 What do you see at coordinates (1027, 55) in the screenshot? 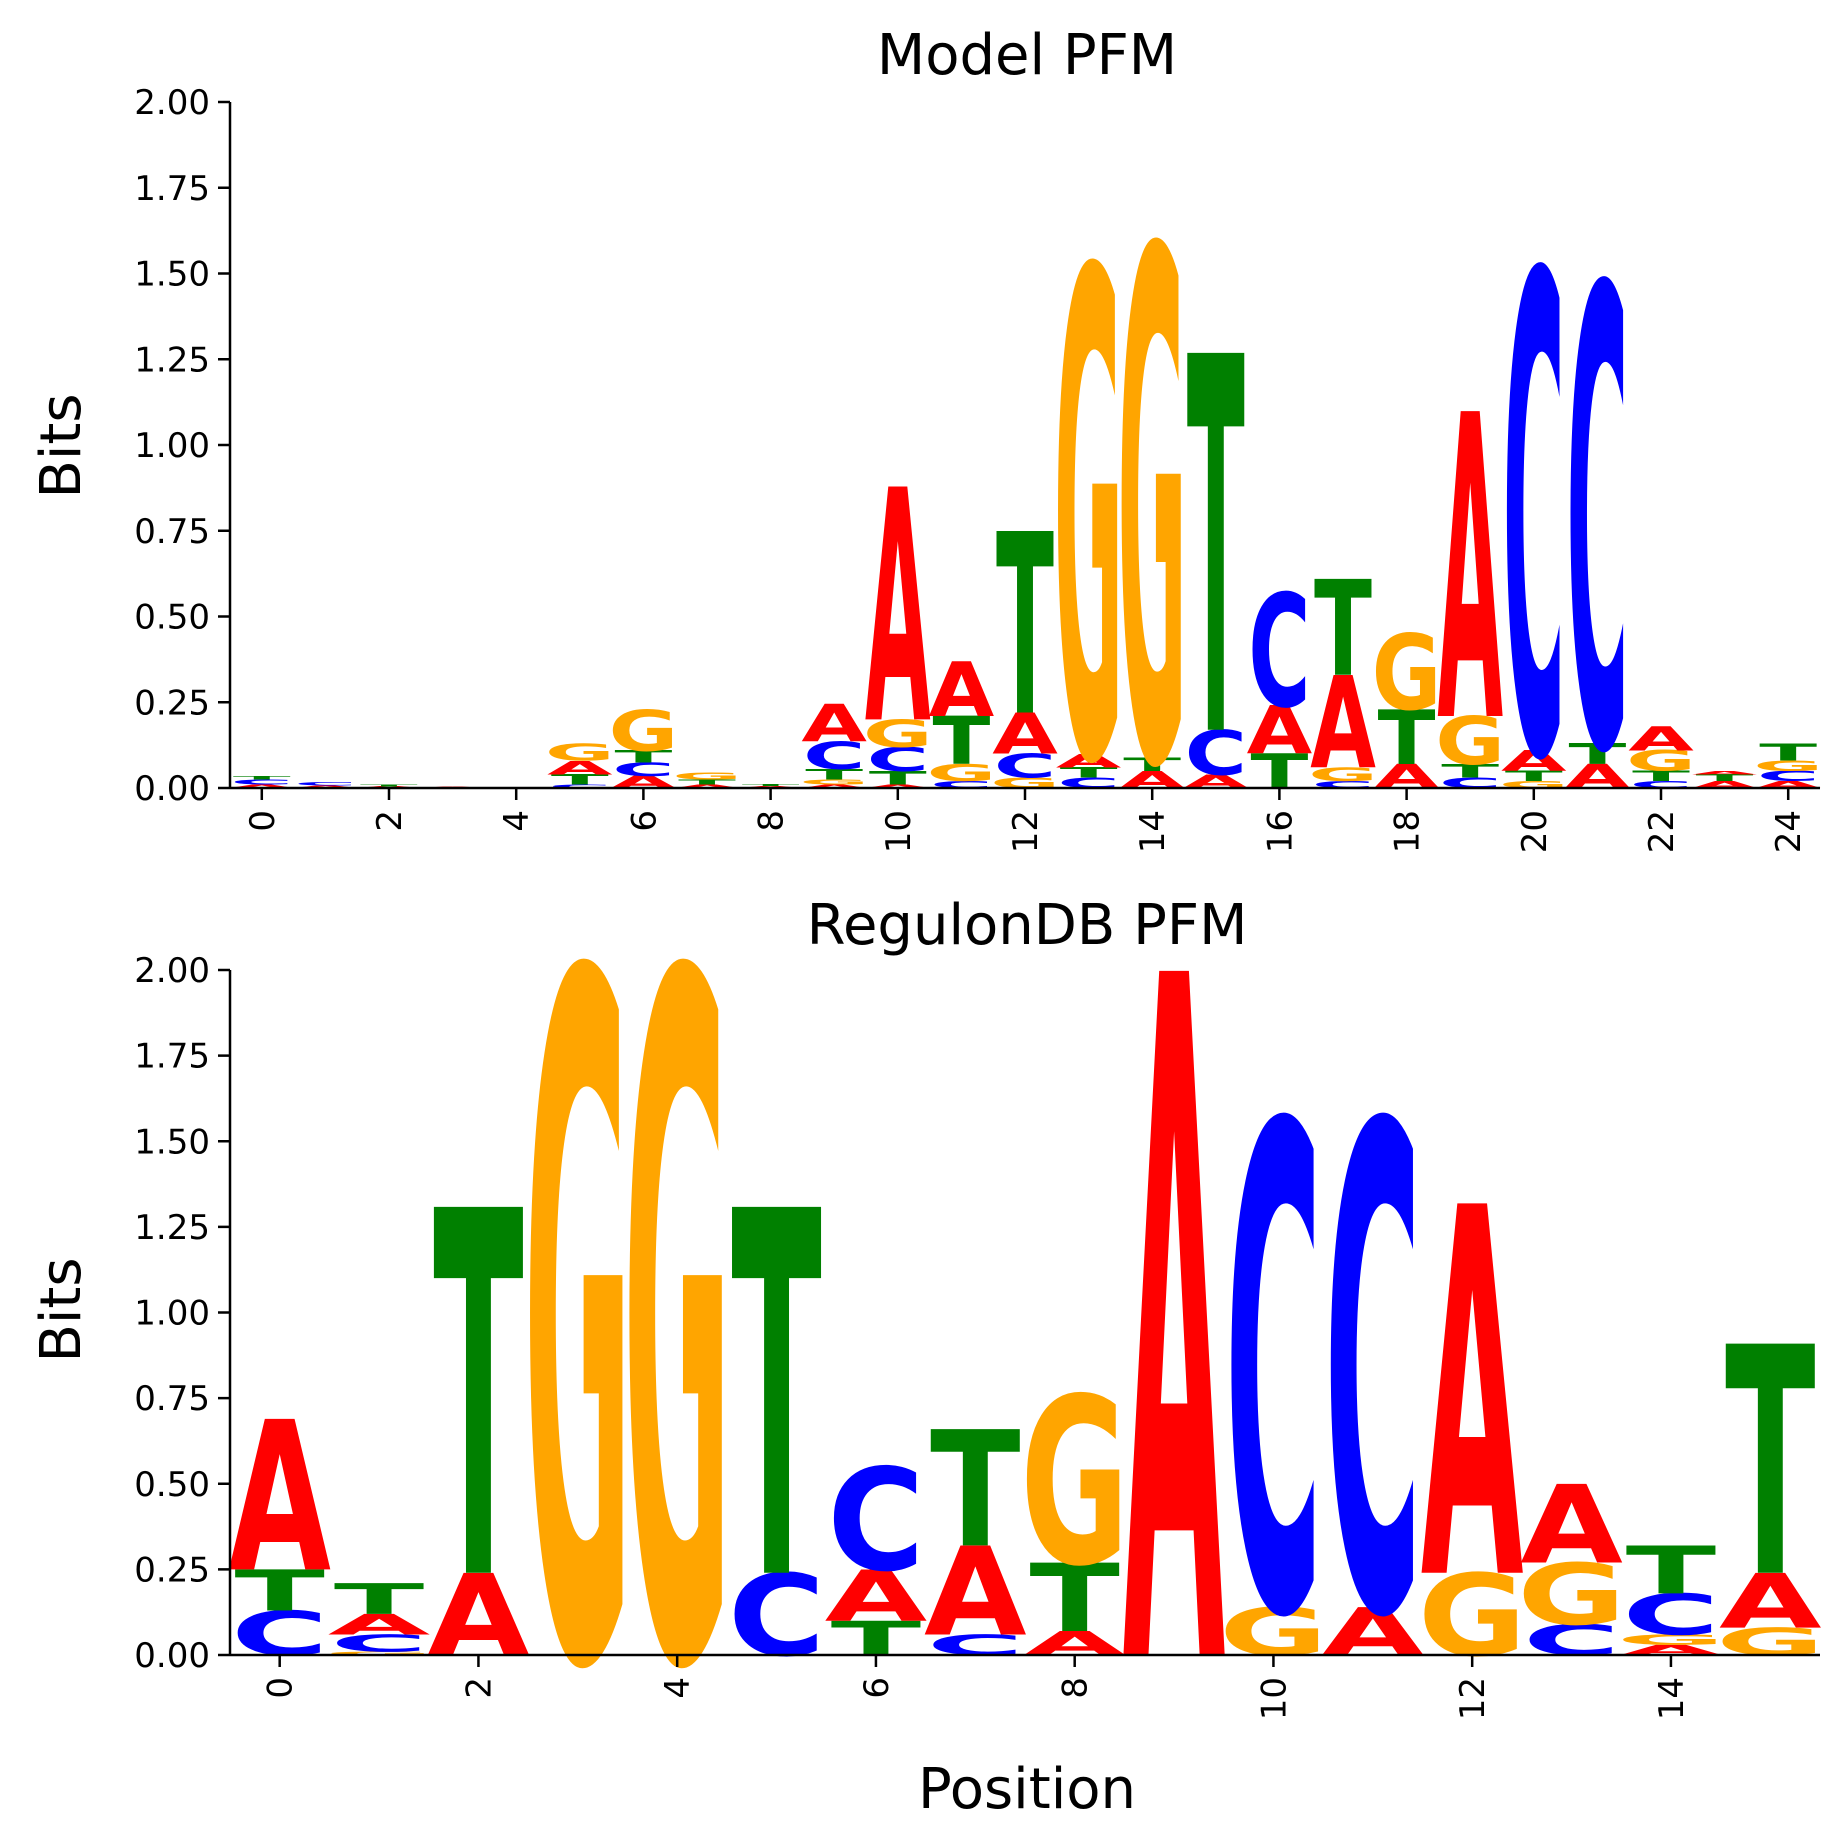
I see `model-pfm-title: Model PFM` at bounding box center [1027, 55].